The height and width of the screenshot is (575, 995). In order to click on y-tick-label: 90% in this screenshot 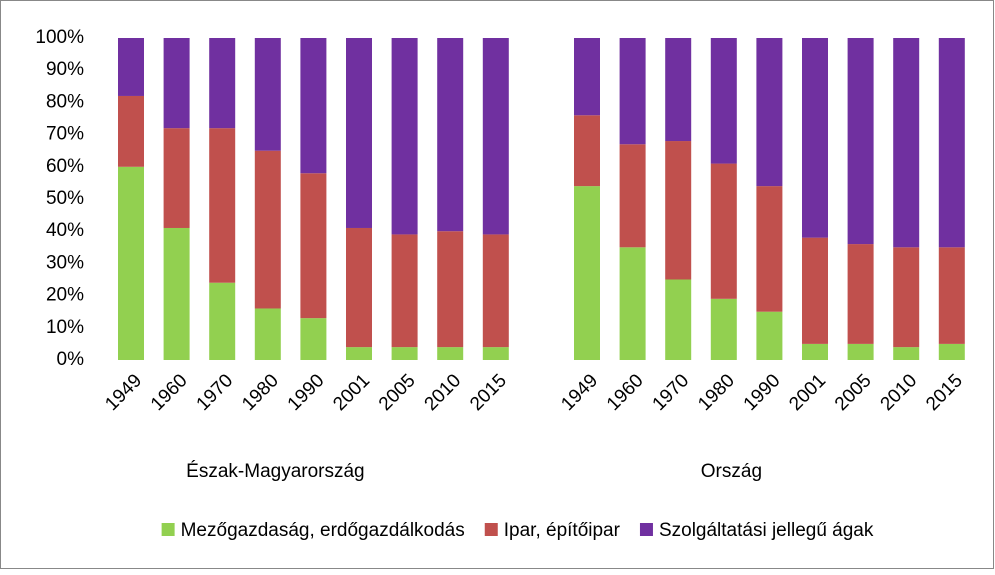, I will do `click(65, 69)`.